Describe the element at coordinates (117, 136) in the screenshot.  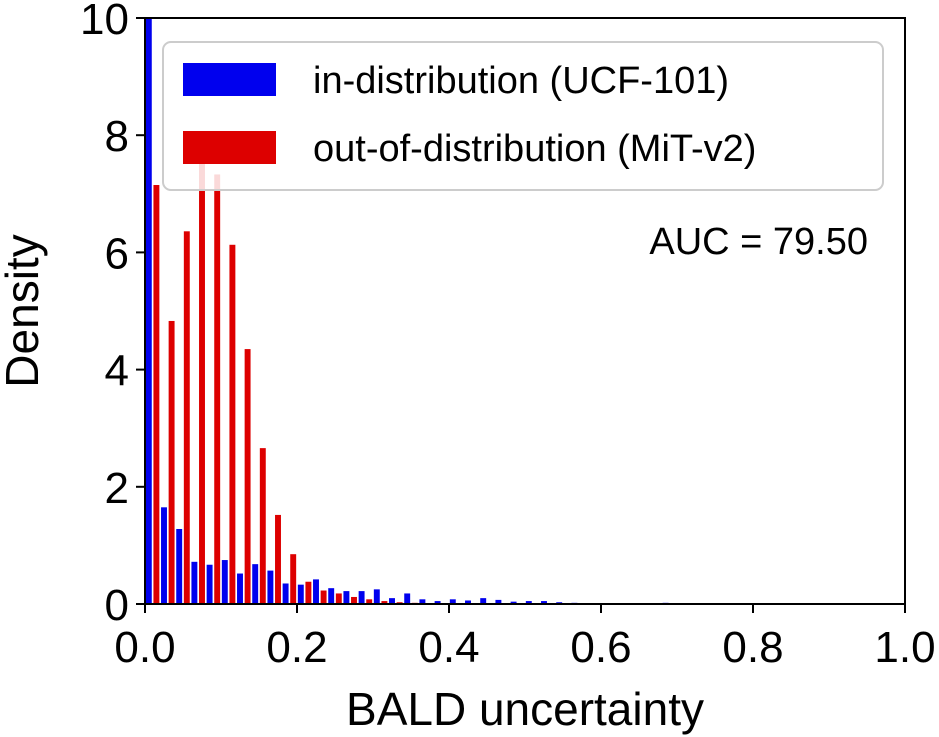
I see `y-tick-label: 8` at that location.